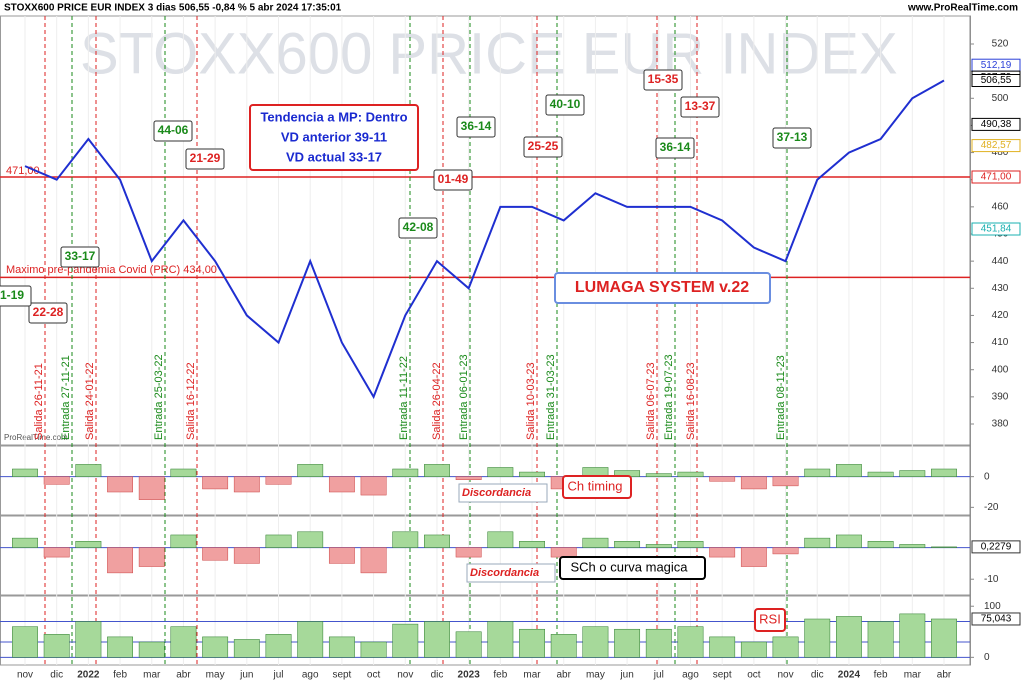  What do you see at coordinates (992, 606) in the screenshot?
I see `y-tick-label: 100` at bounding box center [992, 606].